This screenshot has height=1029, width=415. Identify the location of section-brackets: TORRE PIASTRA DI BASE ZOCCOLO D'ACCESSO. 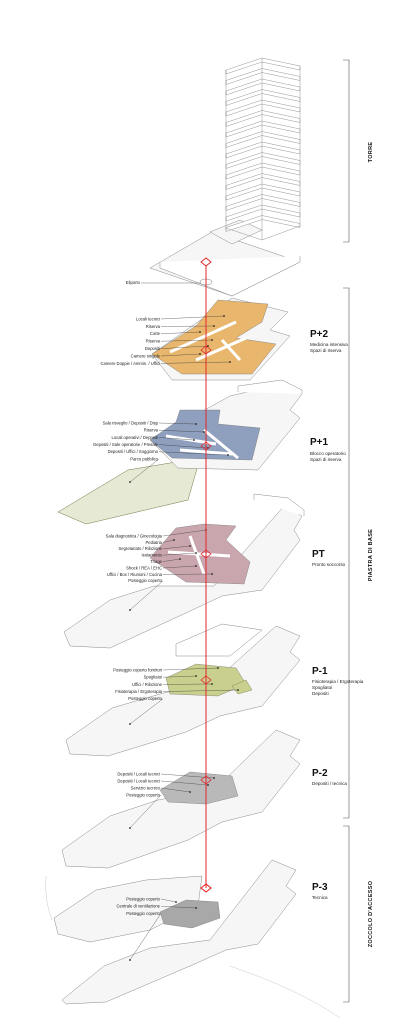
(358, 531).